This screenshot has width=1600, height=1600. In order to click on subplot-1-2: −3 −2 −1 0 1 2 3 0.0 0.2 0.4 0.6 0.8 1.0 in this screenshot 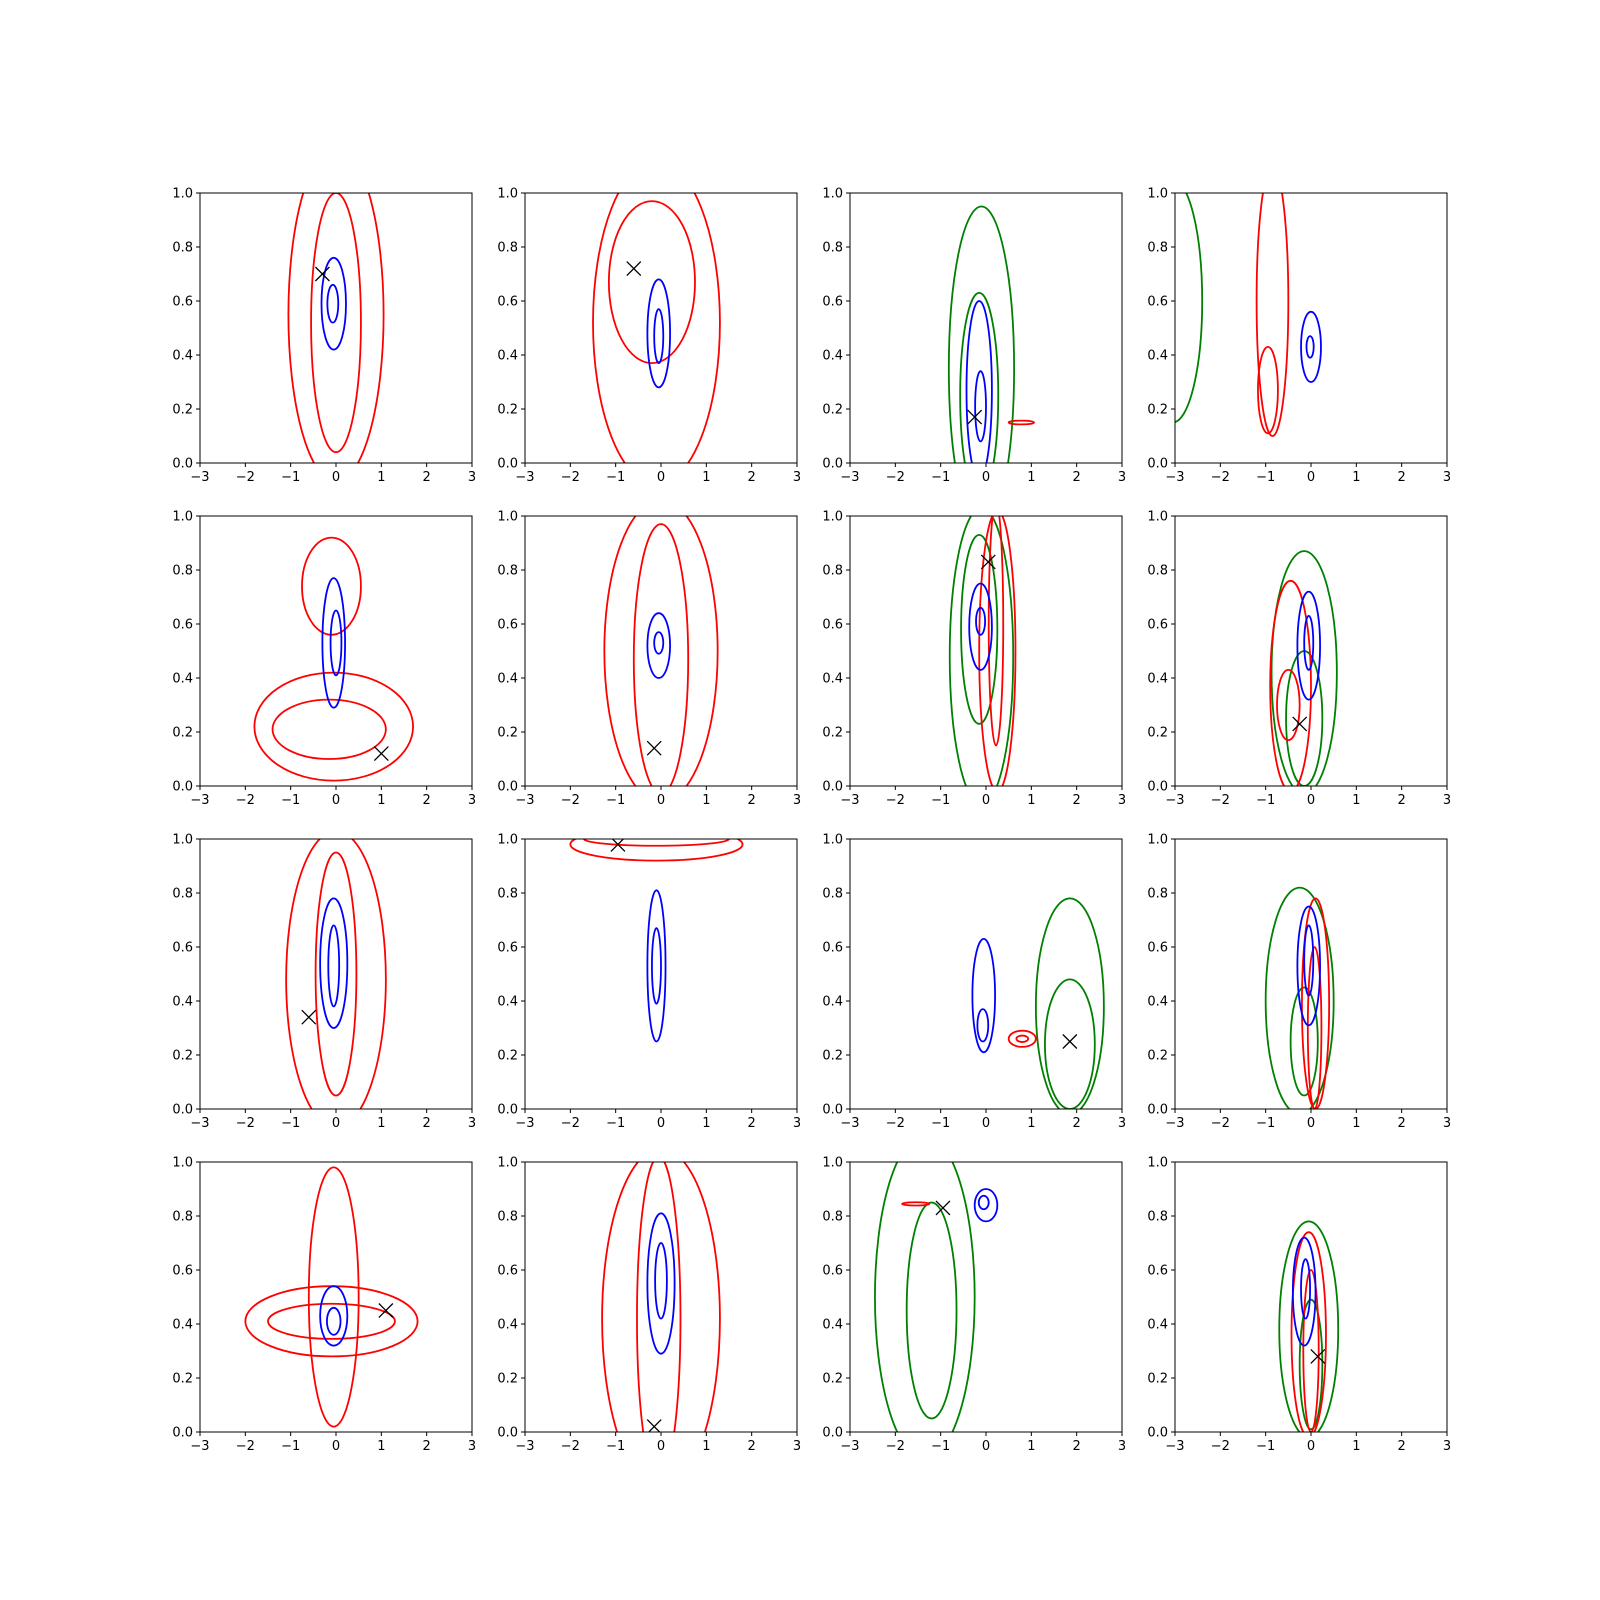, I will do `click(974, 659)`.